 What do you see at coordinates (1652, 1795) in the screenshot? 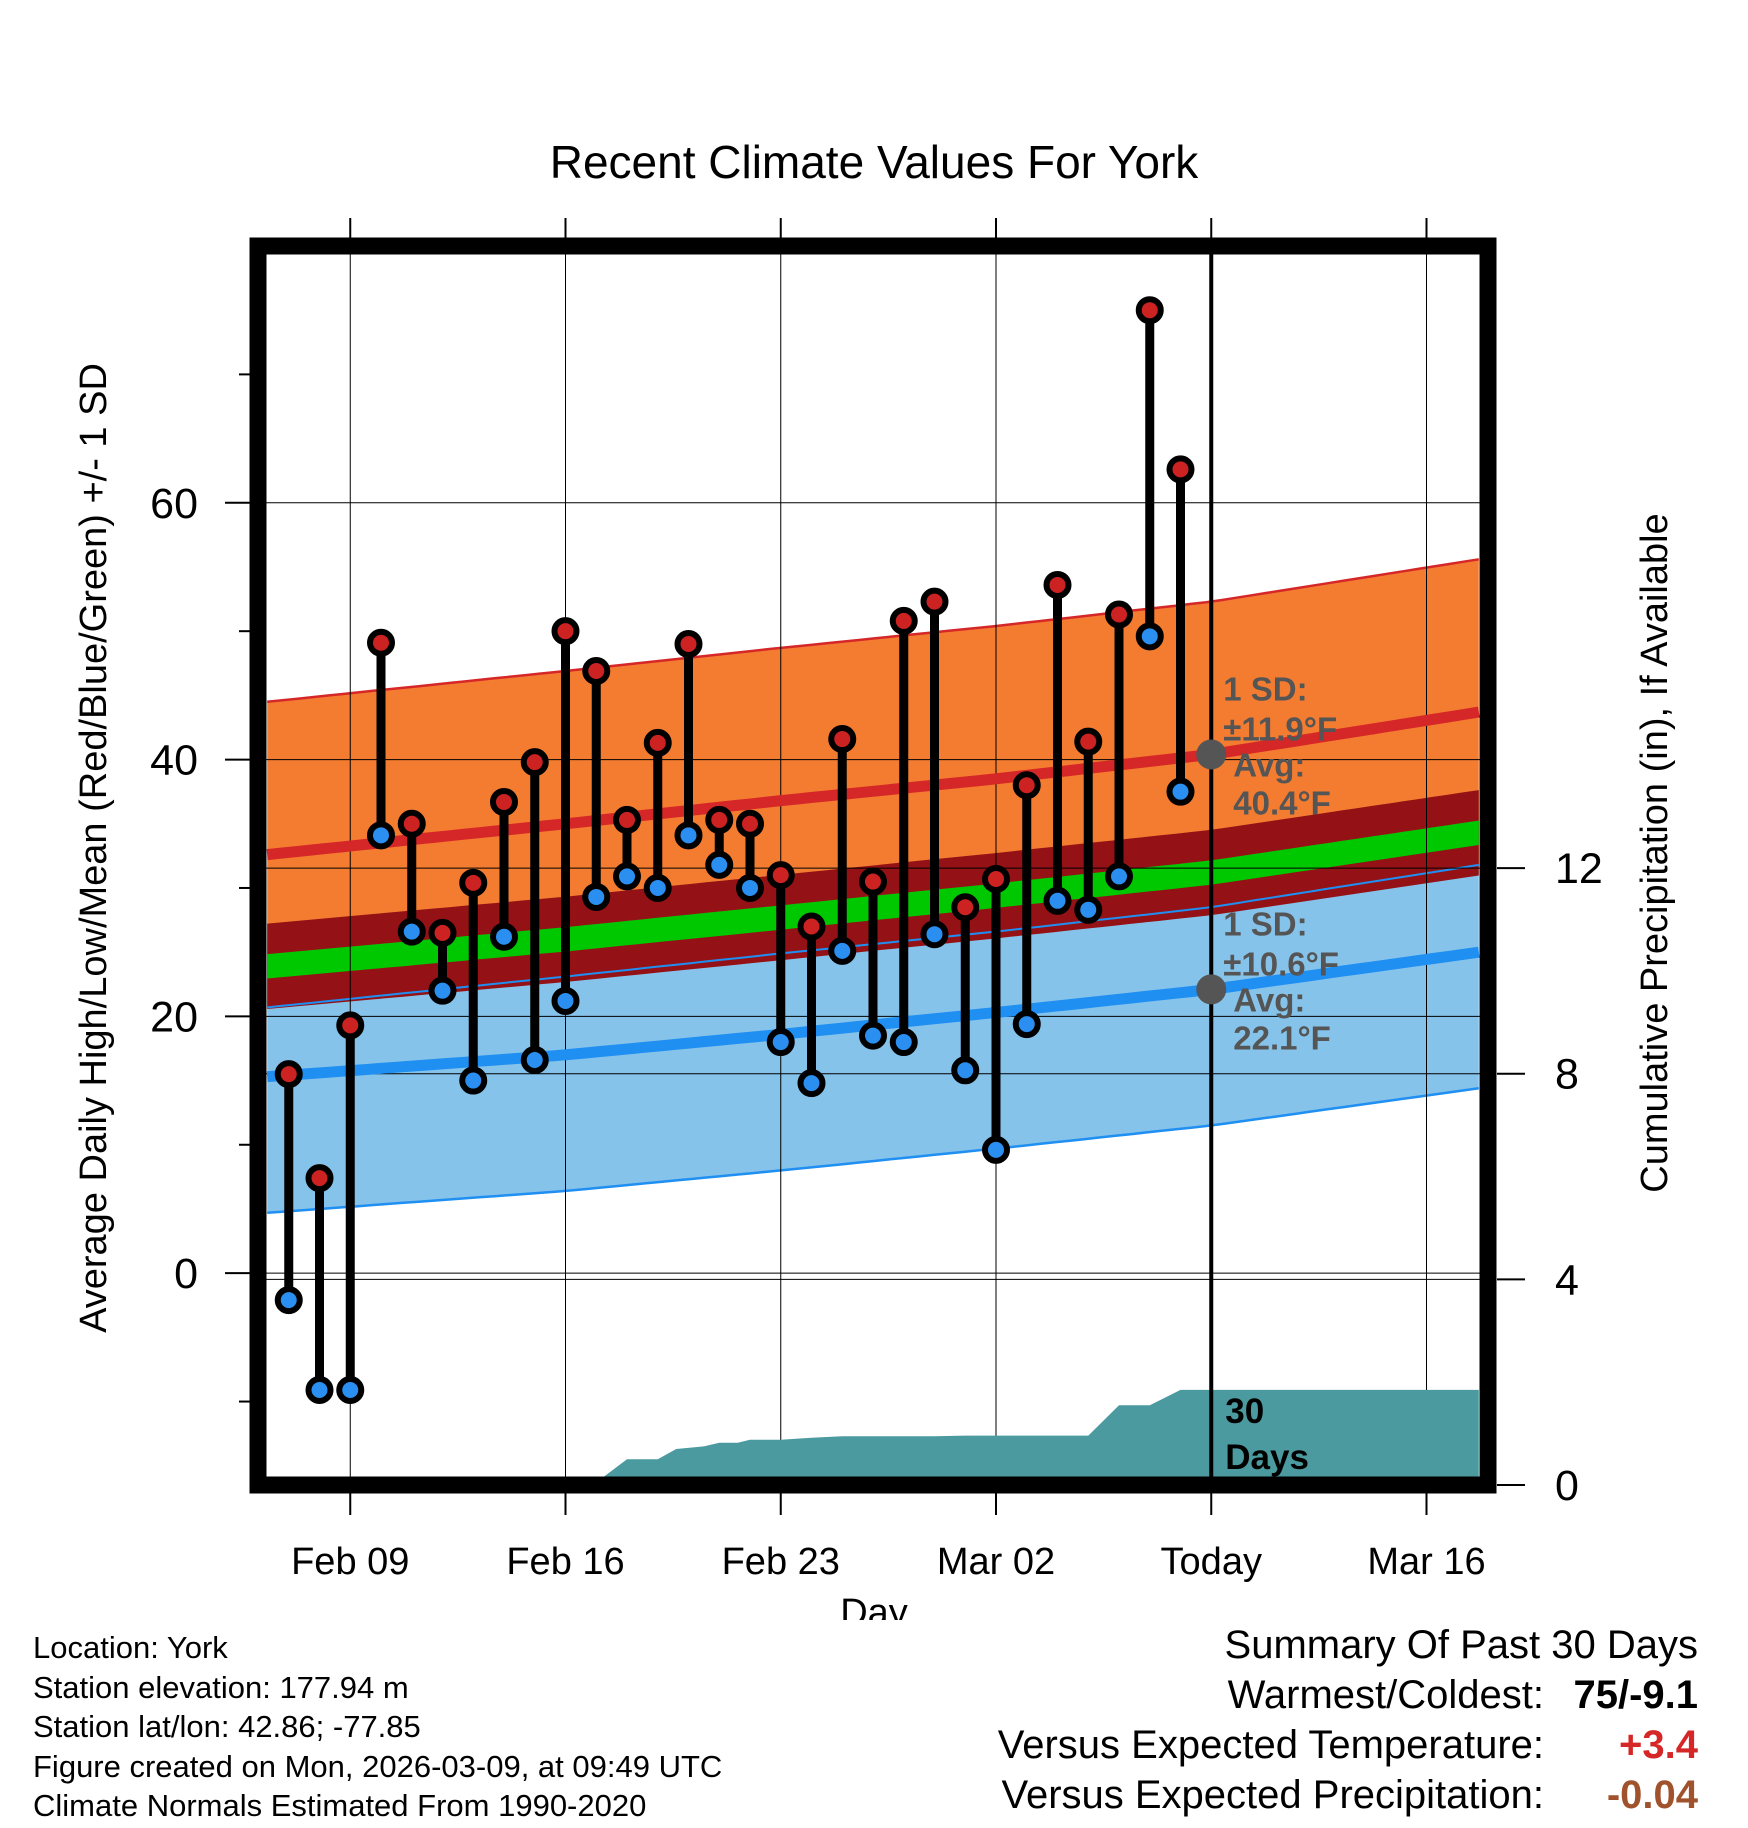
I see `summary-precip-value: -0.04` at bounding box center [1652, 1795].